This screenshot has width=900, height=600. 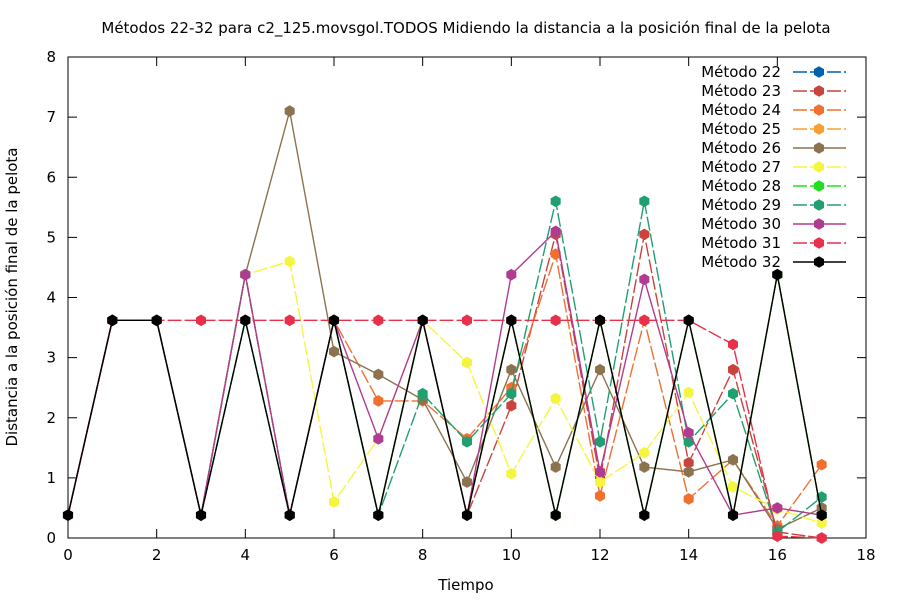 I want to click on legend-label: Método 31, so click(x=741, y=243).